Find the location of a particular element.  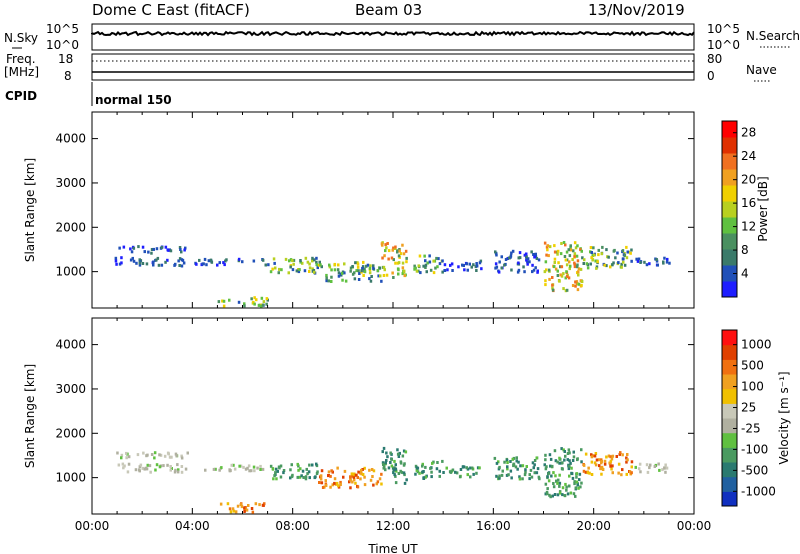

cpid-label: CPID is located at coordinates (21, 96).